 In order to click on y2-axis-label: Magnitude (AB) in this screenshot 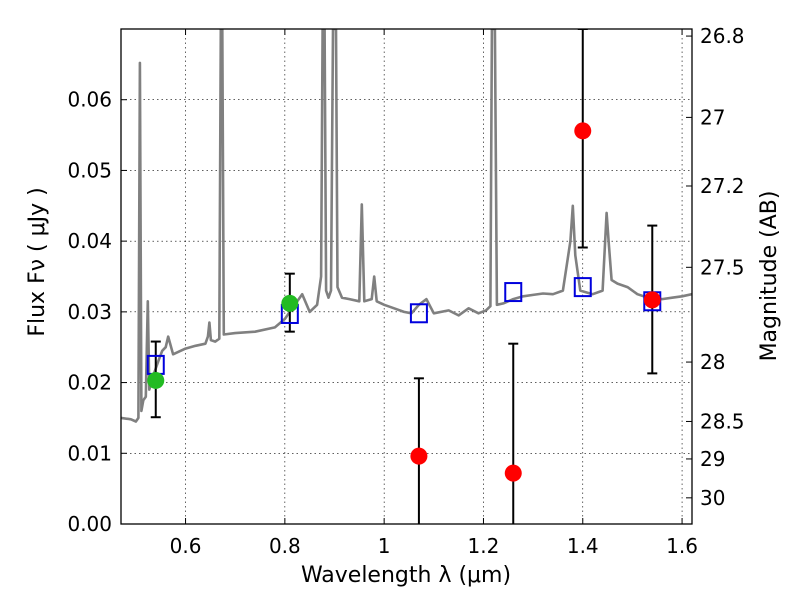, I will do `click(769, 276)`.